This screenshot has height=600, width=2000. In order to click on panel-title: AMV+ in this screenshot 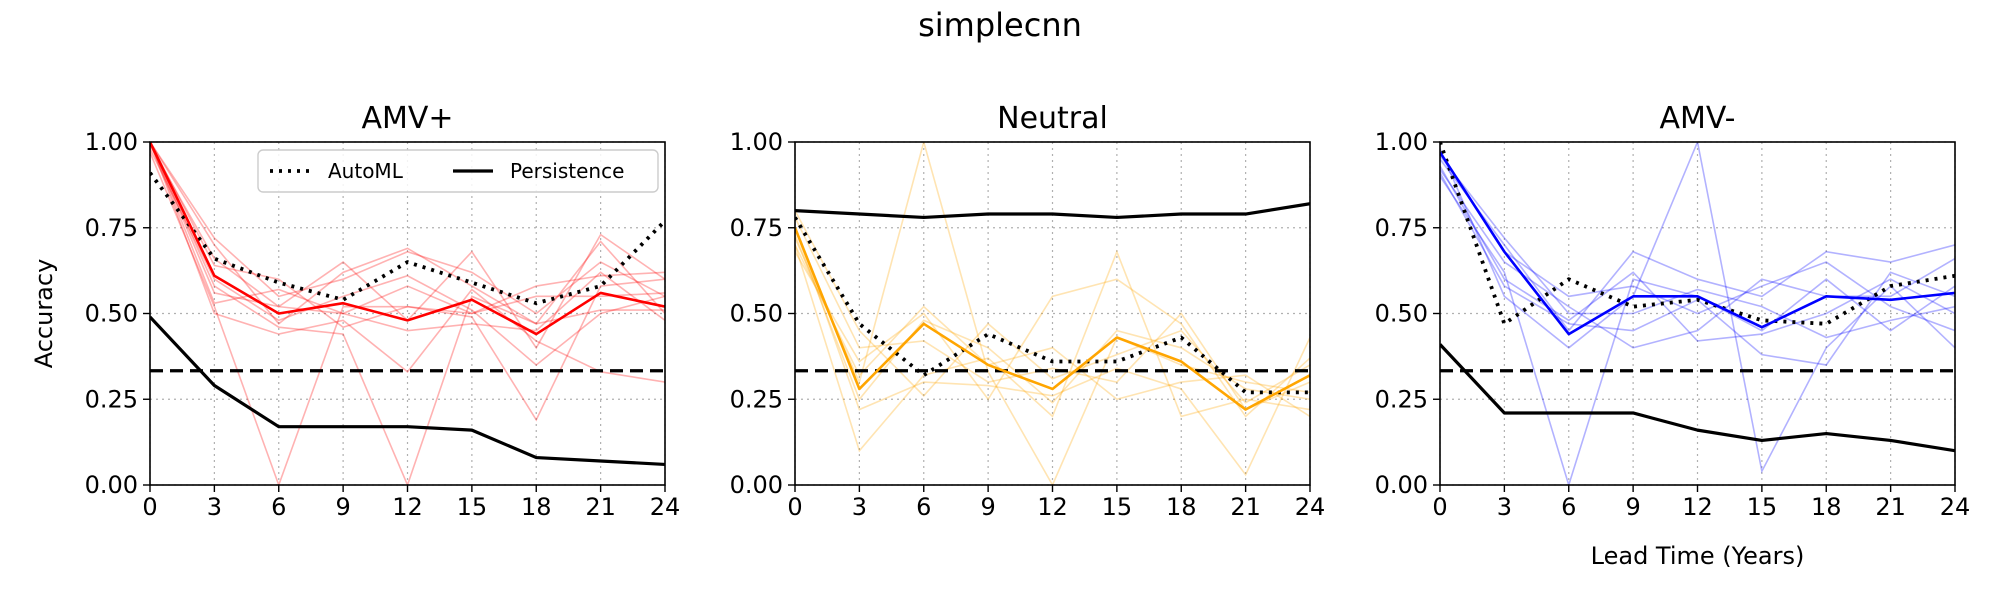, I will do `click(407, 118)`.